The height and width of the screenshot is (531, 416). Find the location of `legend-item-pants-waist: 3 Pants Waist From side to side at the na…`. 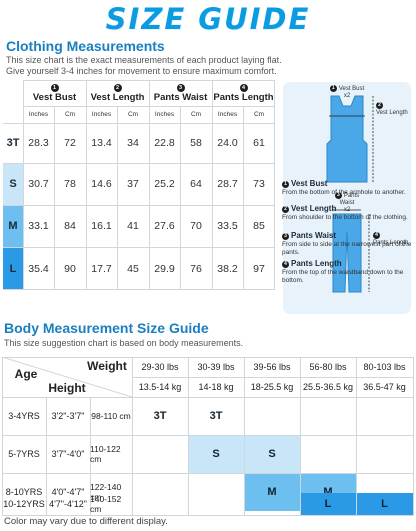

legend-item-pants-waist: 3 Pants Waist From side to side at the na… is located at coordinates (347, 243).